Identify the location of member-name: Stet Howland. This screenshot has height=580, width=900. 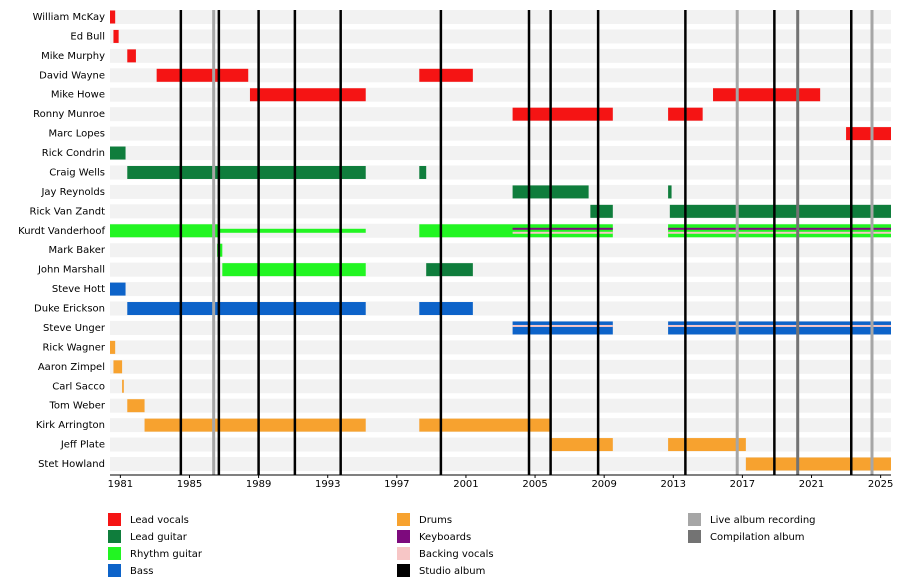
(71, 464).